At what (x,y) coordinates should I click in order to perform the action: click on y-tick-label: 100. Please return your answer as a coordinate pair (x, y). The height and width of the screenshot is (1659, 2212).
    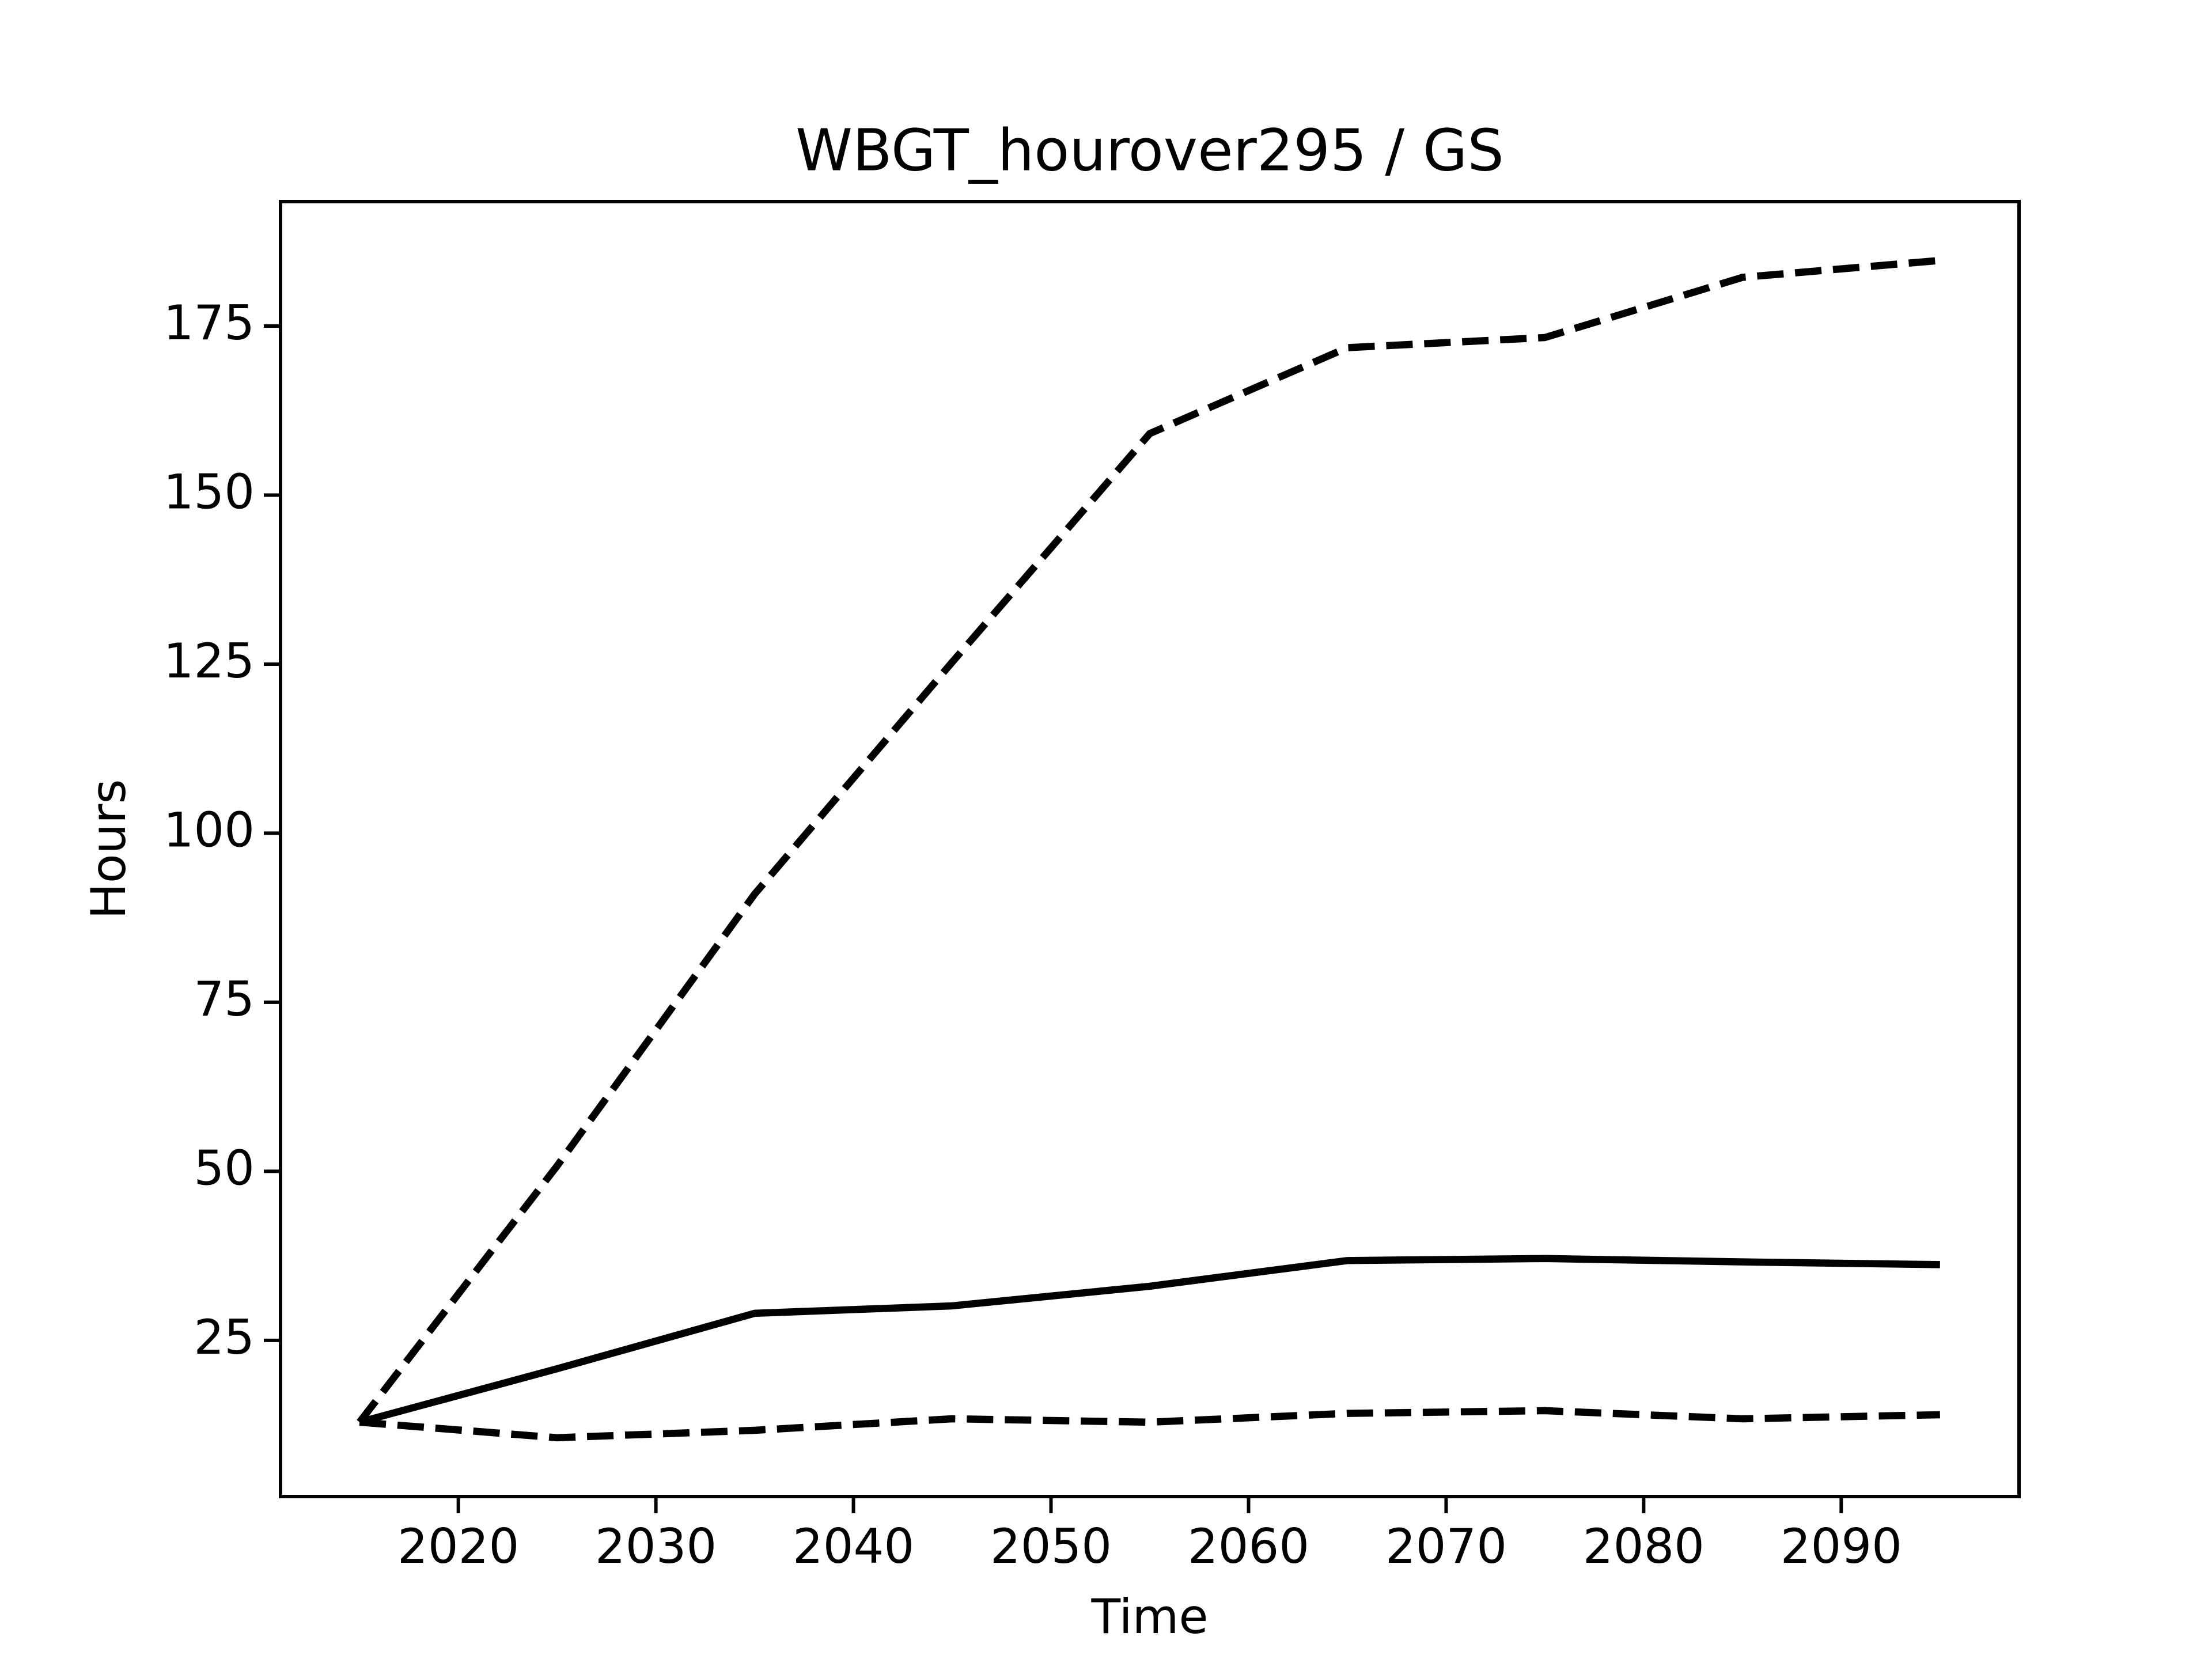
    Looking at the image, I should click on (209, 830).